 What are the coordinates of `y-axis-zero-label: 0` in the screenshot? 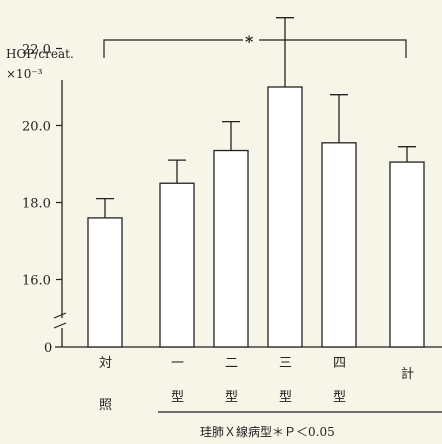 It's located at (48, 348).